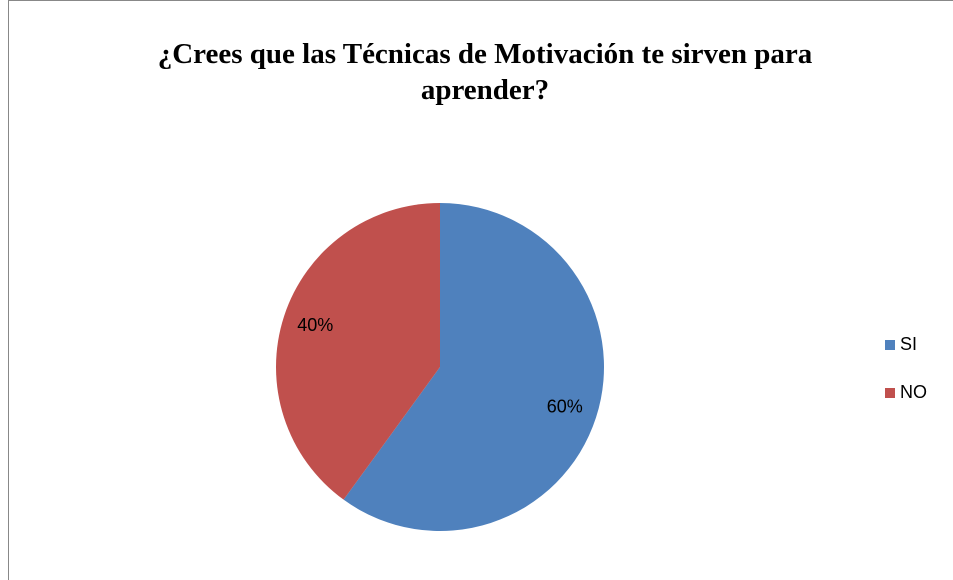 The width and height of the screenshot is (953, 580). I want to click on legend-label: NO, so click(913, 392).